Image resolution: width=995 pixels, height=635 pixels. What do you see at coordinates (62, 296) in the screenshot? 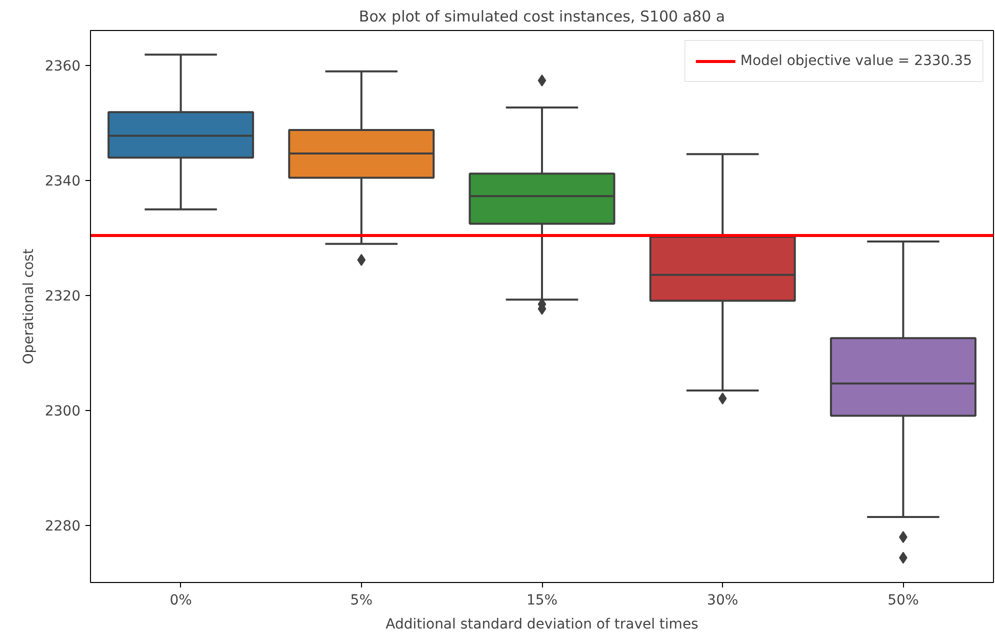
I see `y-tick-label: 2320` at bounding box center [62, 296].